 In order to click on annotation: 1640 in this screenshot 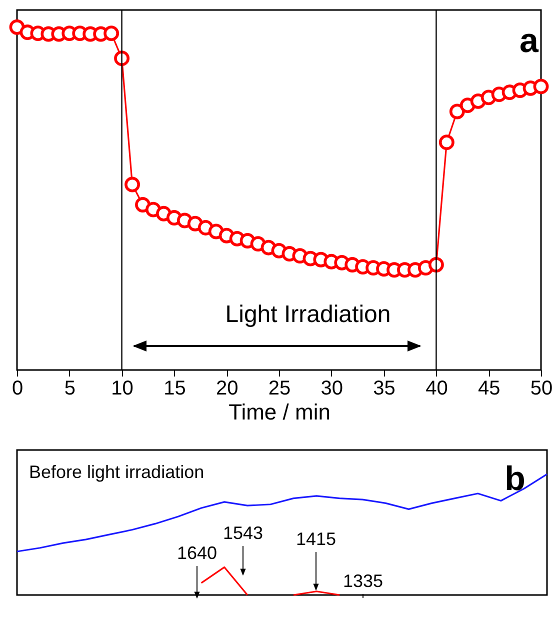, I will do `click(197, 553)`.